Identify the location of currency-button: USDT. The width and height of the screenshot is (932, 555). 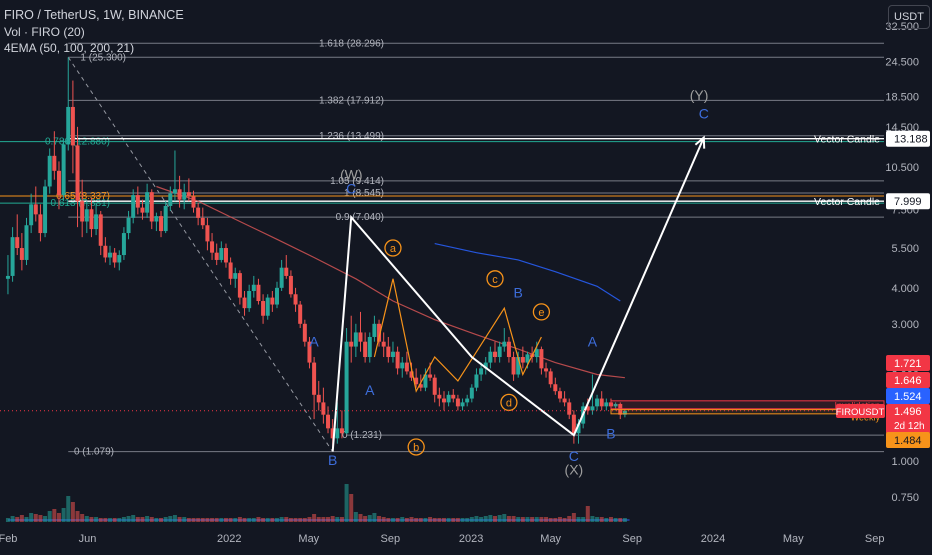
(909, 17).